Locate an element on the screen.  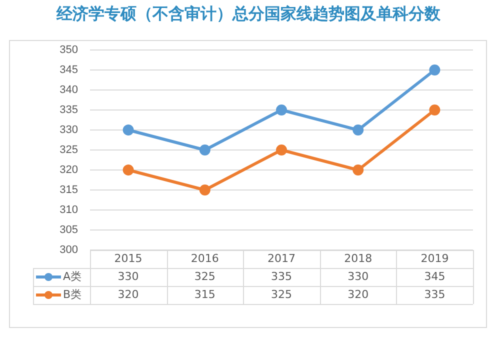
y-tick-label: 310 is located at coordinates (69, 210).